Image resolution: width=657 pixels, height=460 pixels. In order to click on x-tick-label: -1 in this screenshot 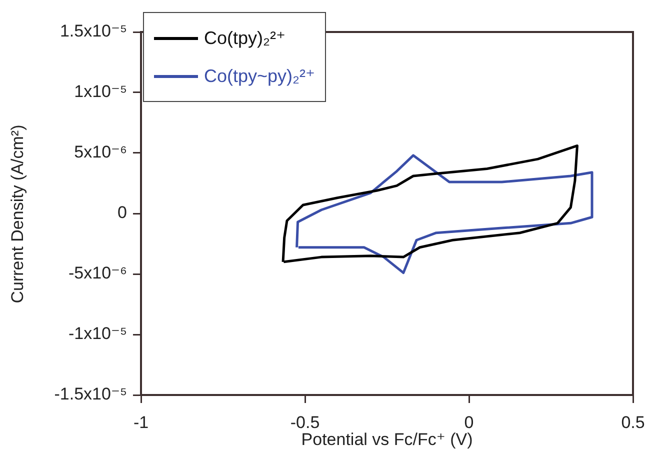, I will do `click(141, 422)`.